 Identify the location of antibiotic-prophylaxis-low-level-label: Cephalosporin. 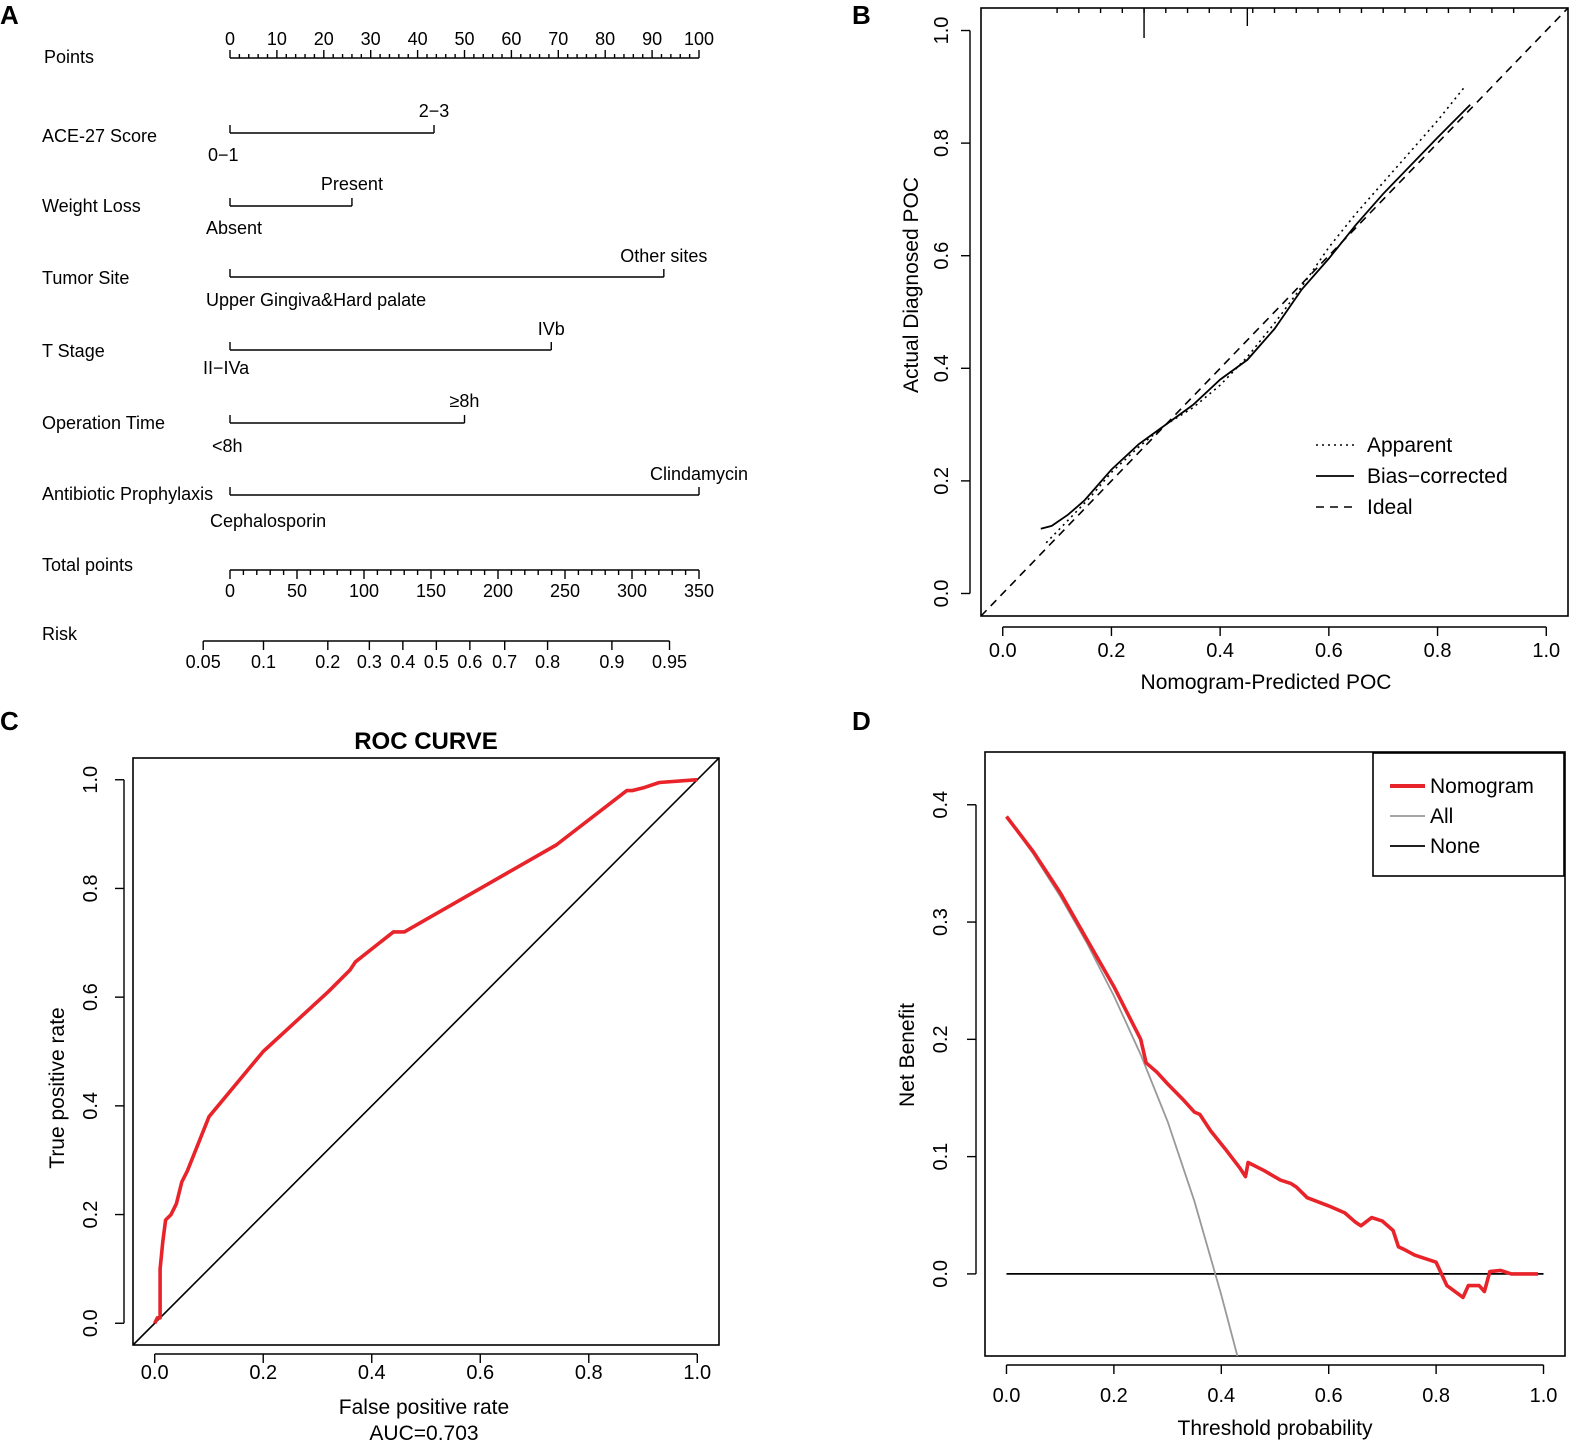
(268, 521).